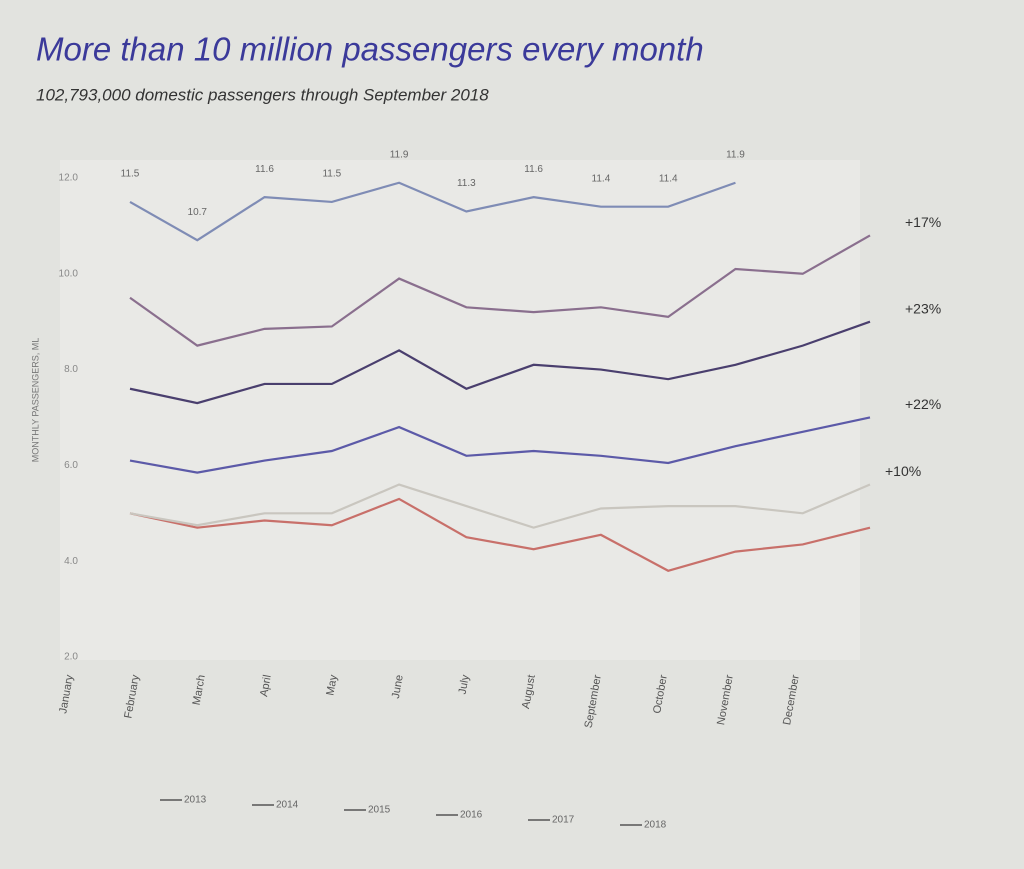 The width and height of the screenshot is (1024, 869). What do you see at coordinates (195, 800) in the screenshot?
I see `legend-label: 2013` at bounding box center [195, 800].